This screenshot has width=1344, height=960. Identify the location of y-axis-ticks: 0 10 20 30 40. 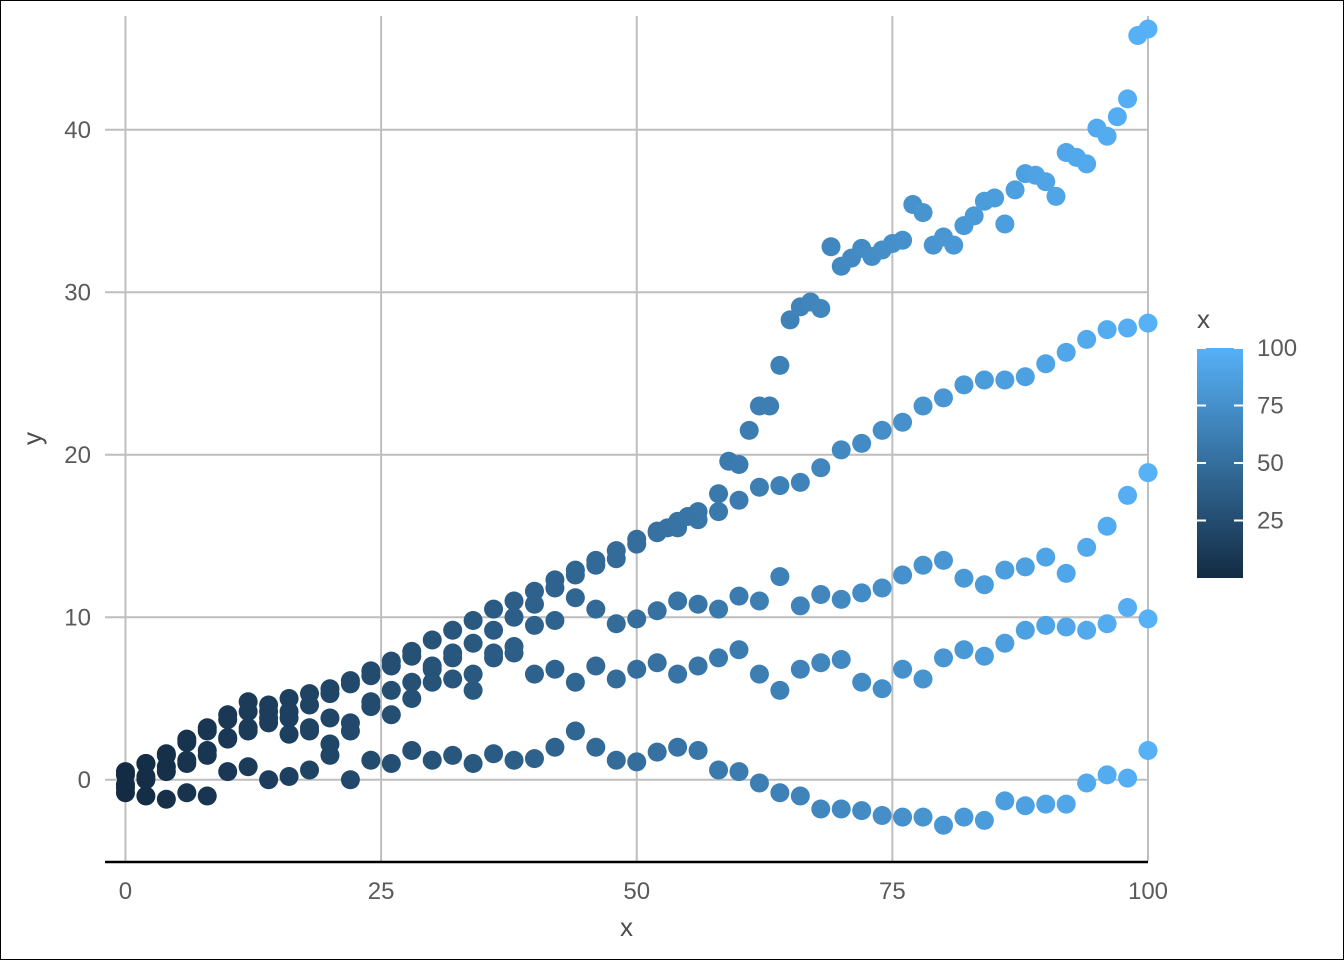
(77, 455).